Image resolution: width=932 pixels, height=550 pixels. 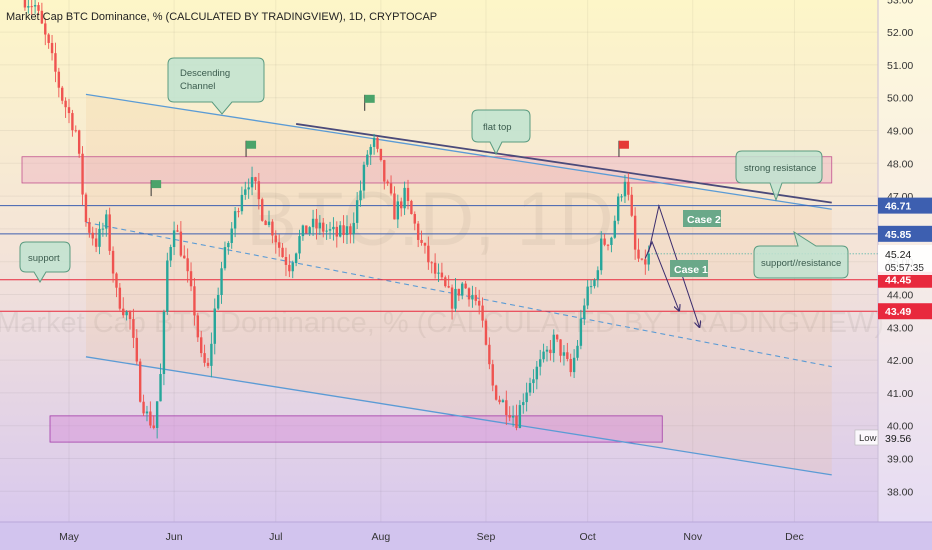 I want to click on flag-cloth, so click(x=156, y=184).